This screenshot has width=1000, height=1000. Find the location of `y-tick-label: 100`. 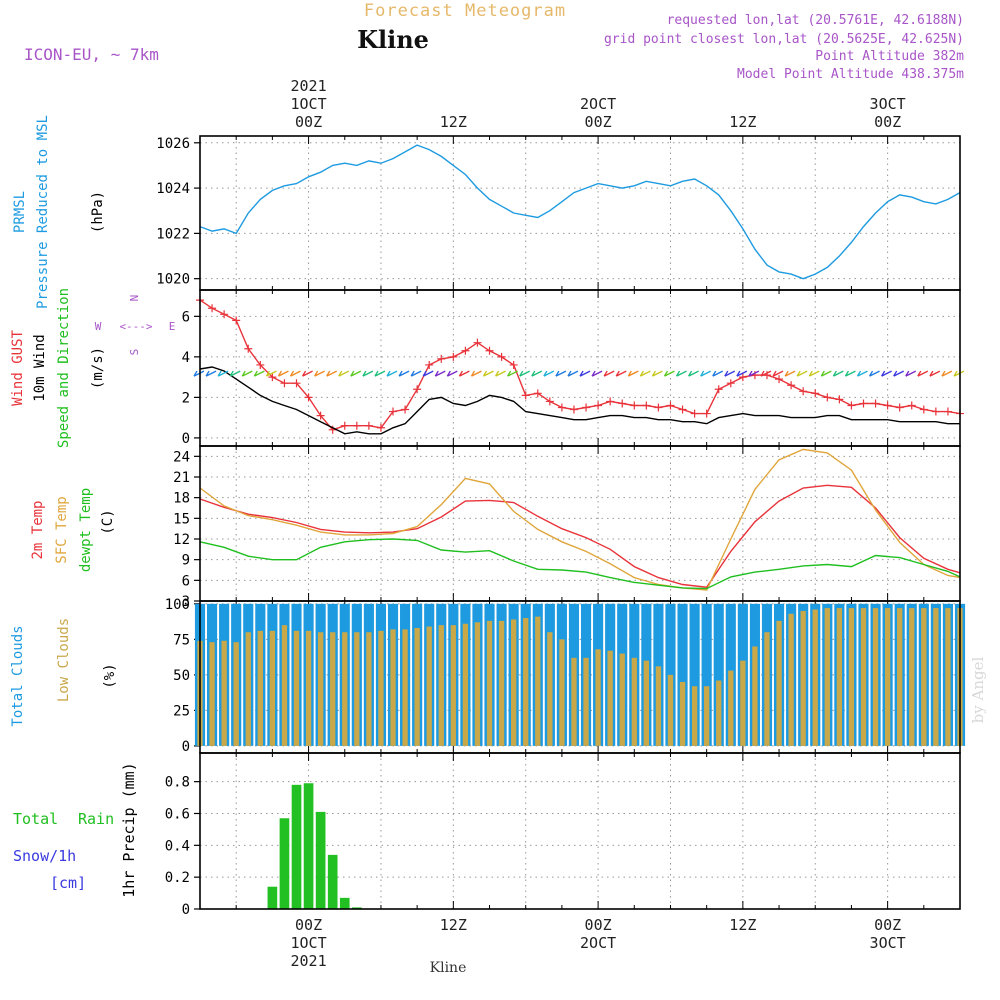

y-tick-label: 100 is located at coordinates (177, 605).